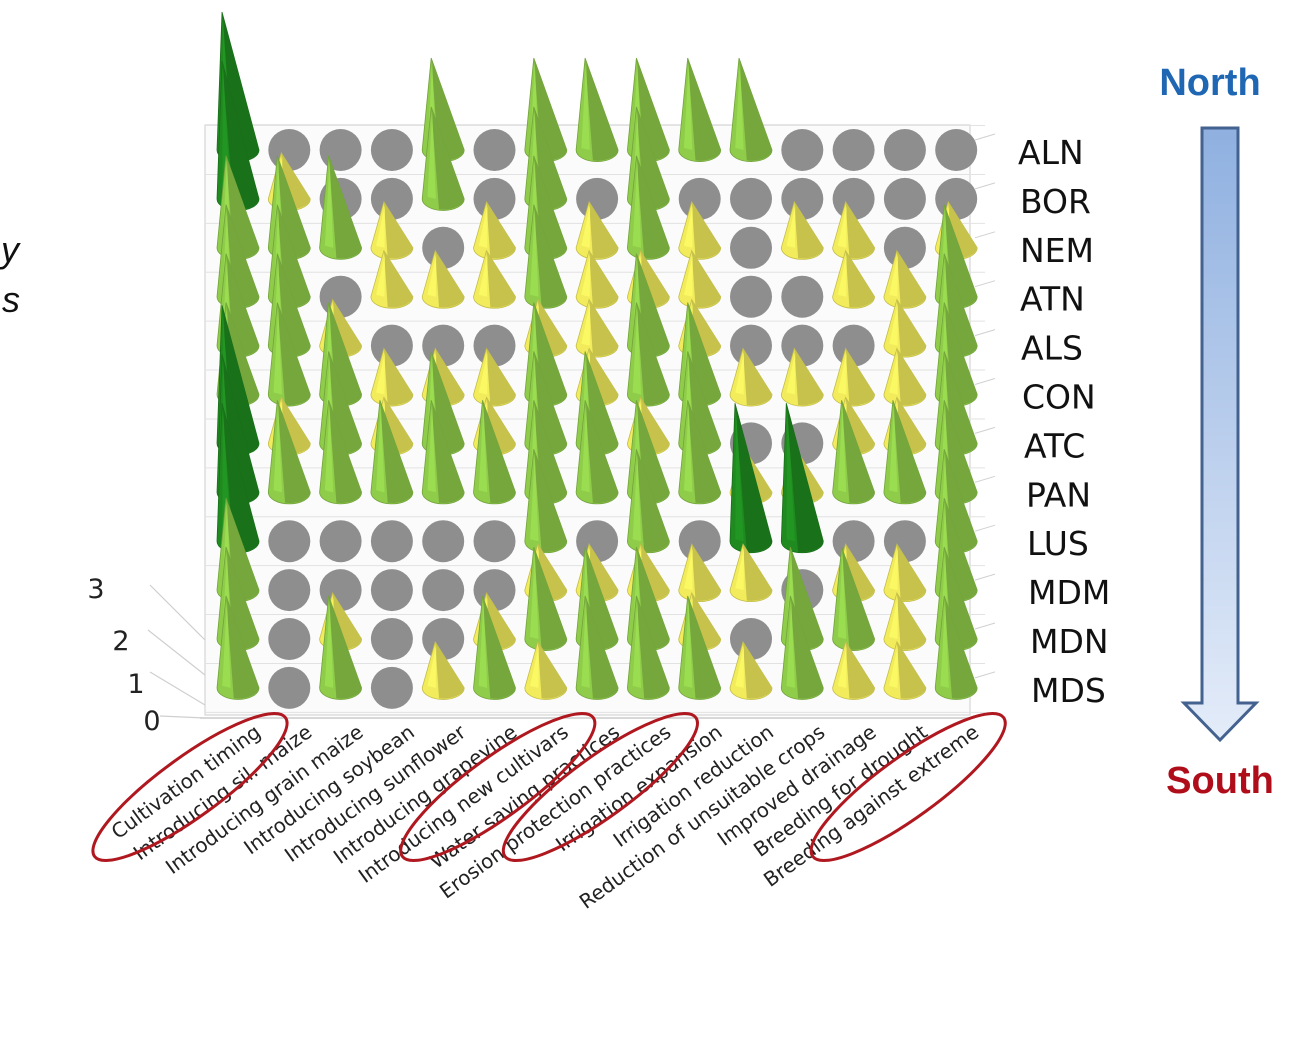  I want to click on region-tick, so click(985, 284).